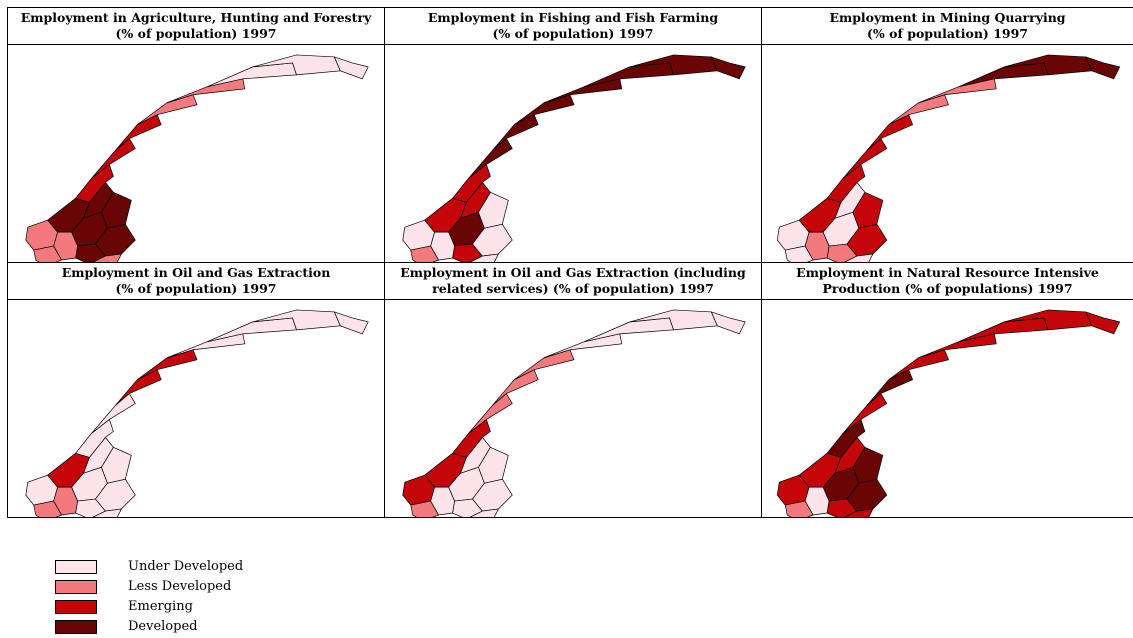 This screenshot has width=1133, height=638. What do you see at coordinates (573, 17) in the screenshot?
I see `panel-title-line1: Employment in Fishing and Fish Farming` at bounding box center [573, 17].